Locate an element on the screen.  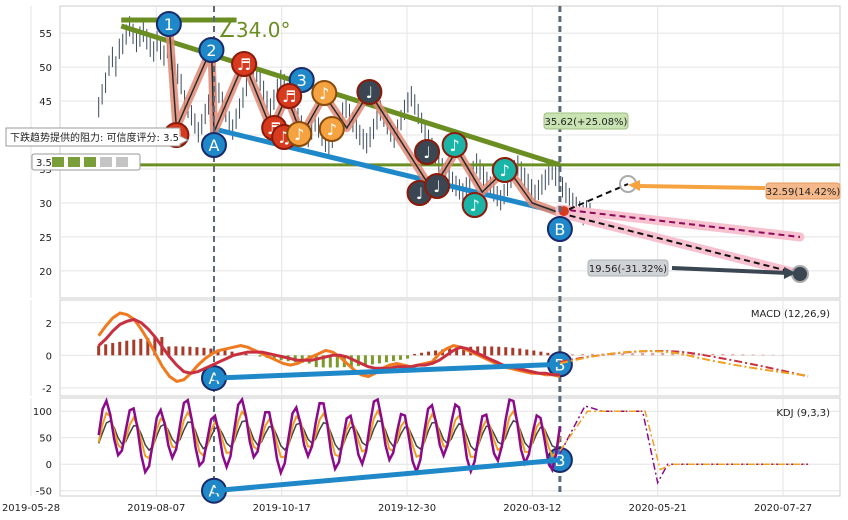
note-teal-1-circle is located at coordinates (474, 205).